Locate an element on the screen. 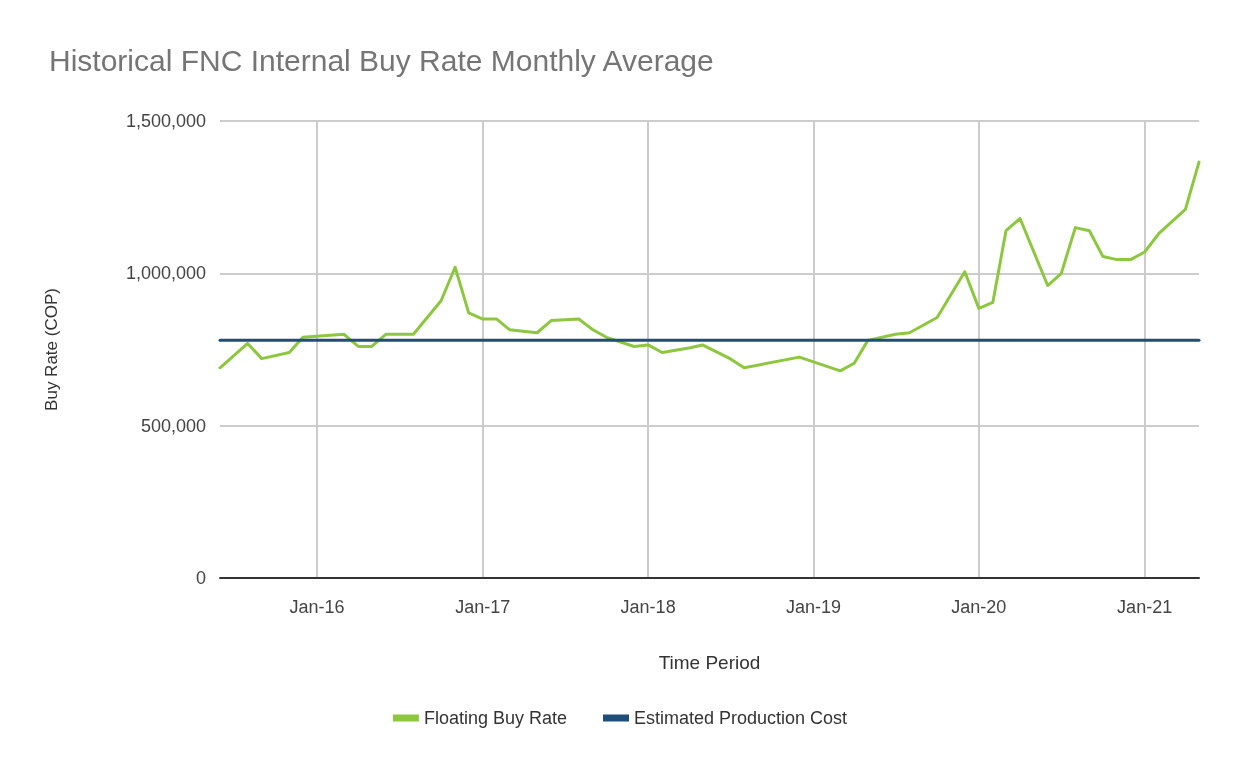 Image resolution: width=1240 pixels, height=770 pixels. x-tick-label: Jan-20 is located at coordinates (979, 607).